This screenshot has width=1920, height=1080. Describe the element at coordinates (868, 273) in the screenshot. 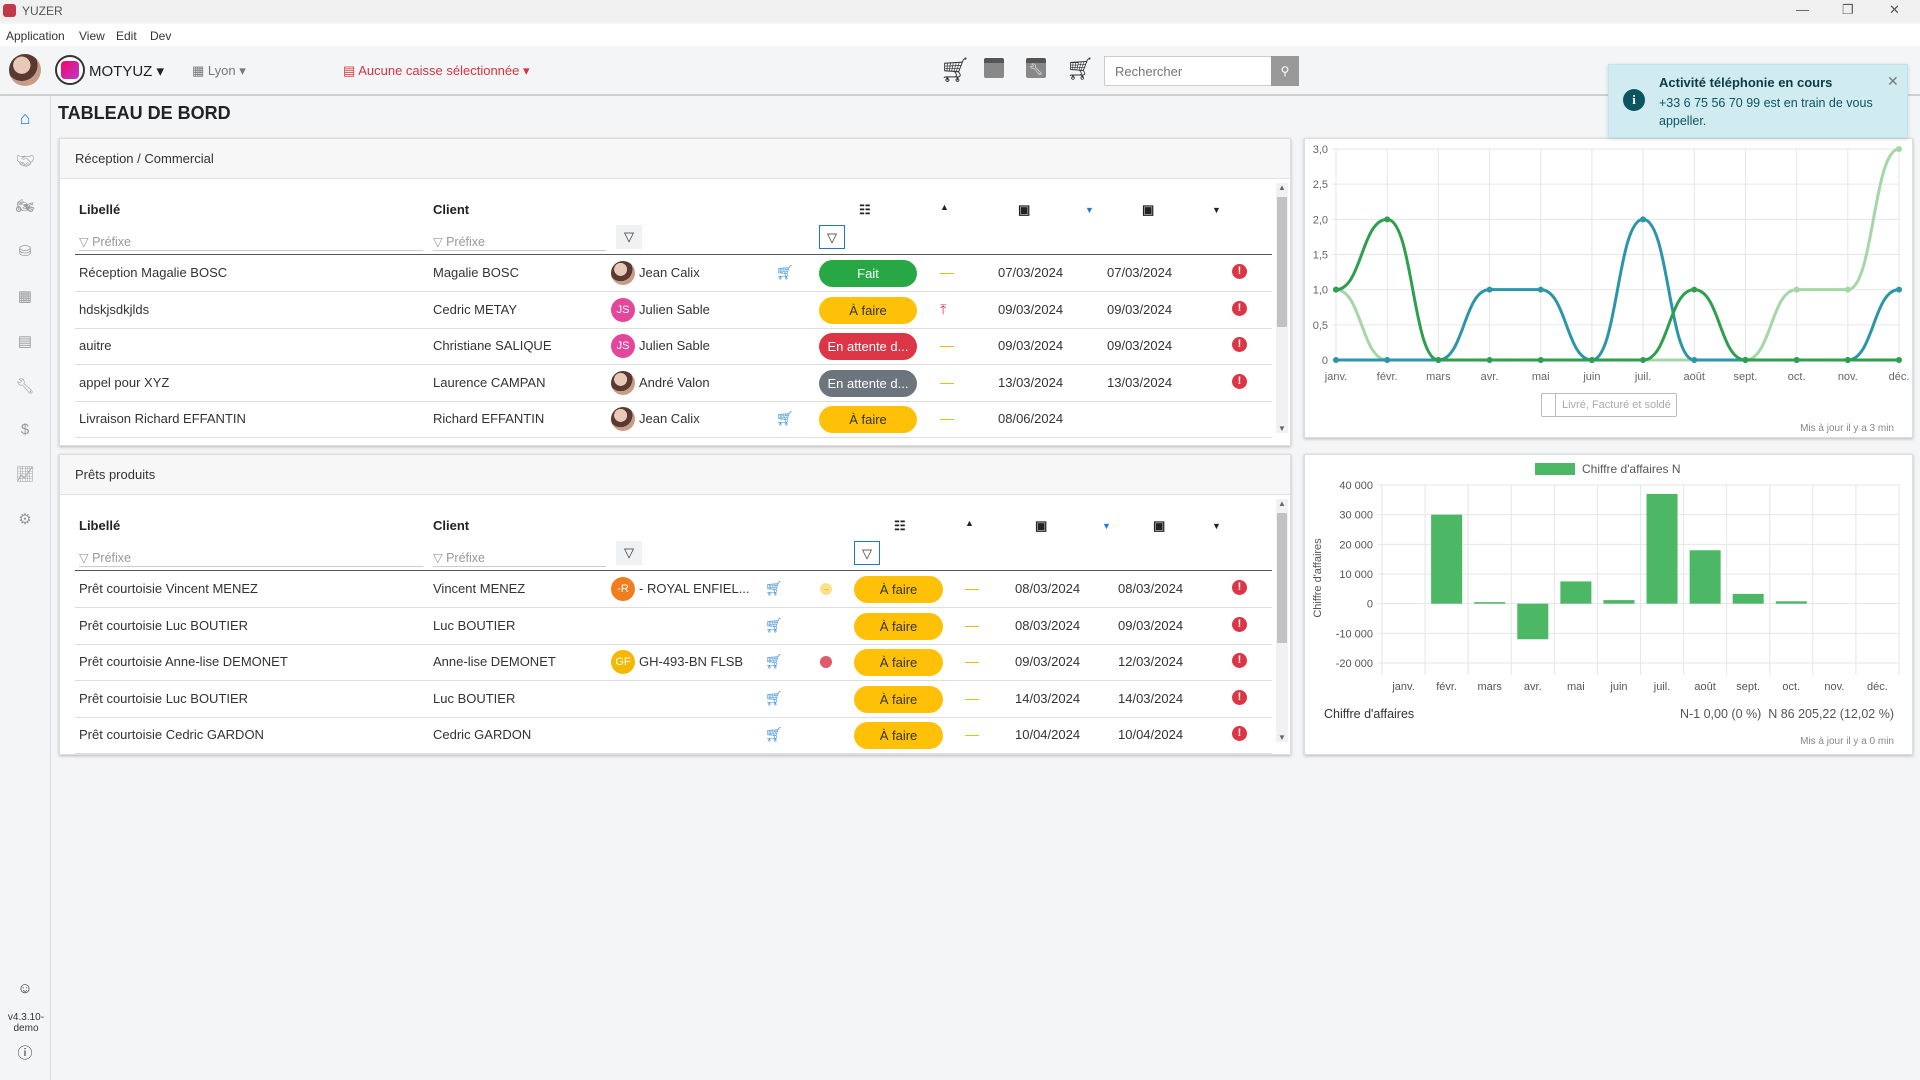

I see `status-badge: Fait` at that location.